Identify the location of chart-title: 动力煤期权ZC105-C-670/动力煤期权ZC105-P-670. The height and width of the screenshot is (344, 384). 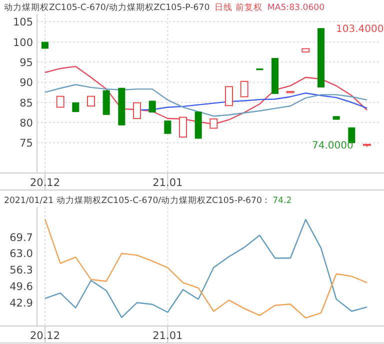
(107, 7).